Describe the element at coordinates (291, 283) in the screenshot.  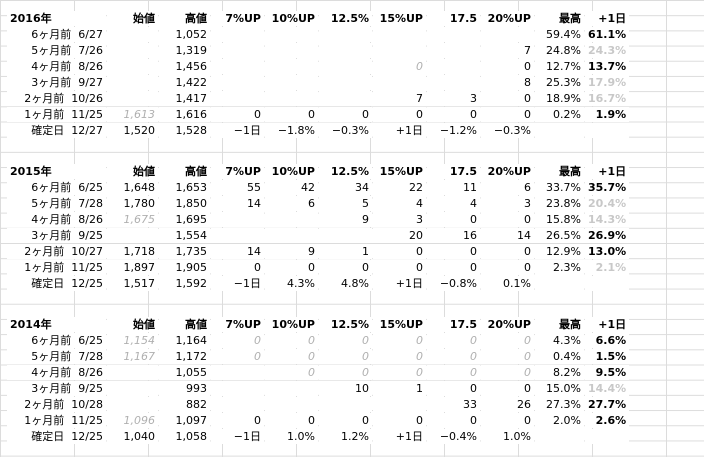
I see `final-cell: 4.3%` at that location.